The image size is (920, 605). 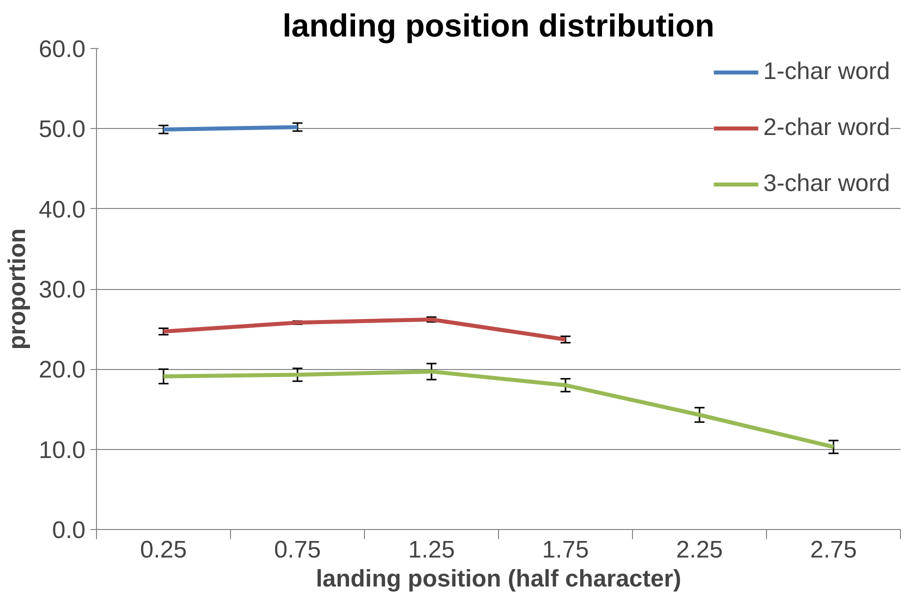 I want to click on y-tick-label: 40.0, so click(x=62, y=210).